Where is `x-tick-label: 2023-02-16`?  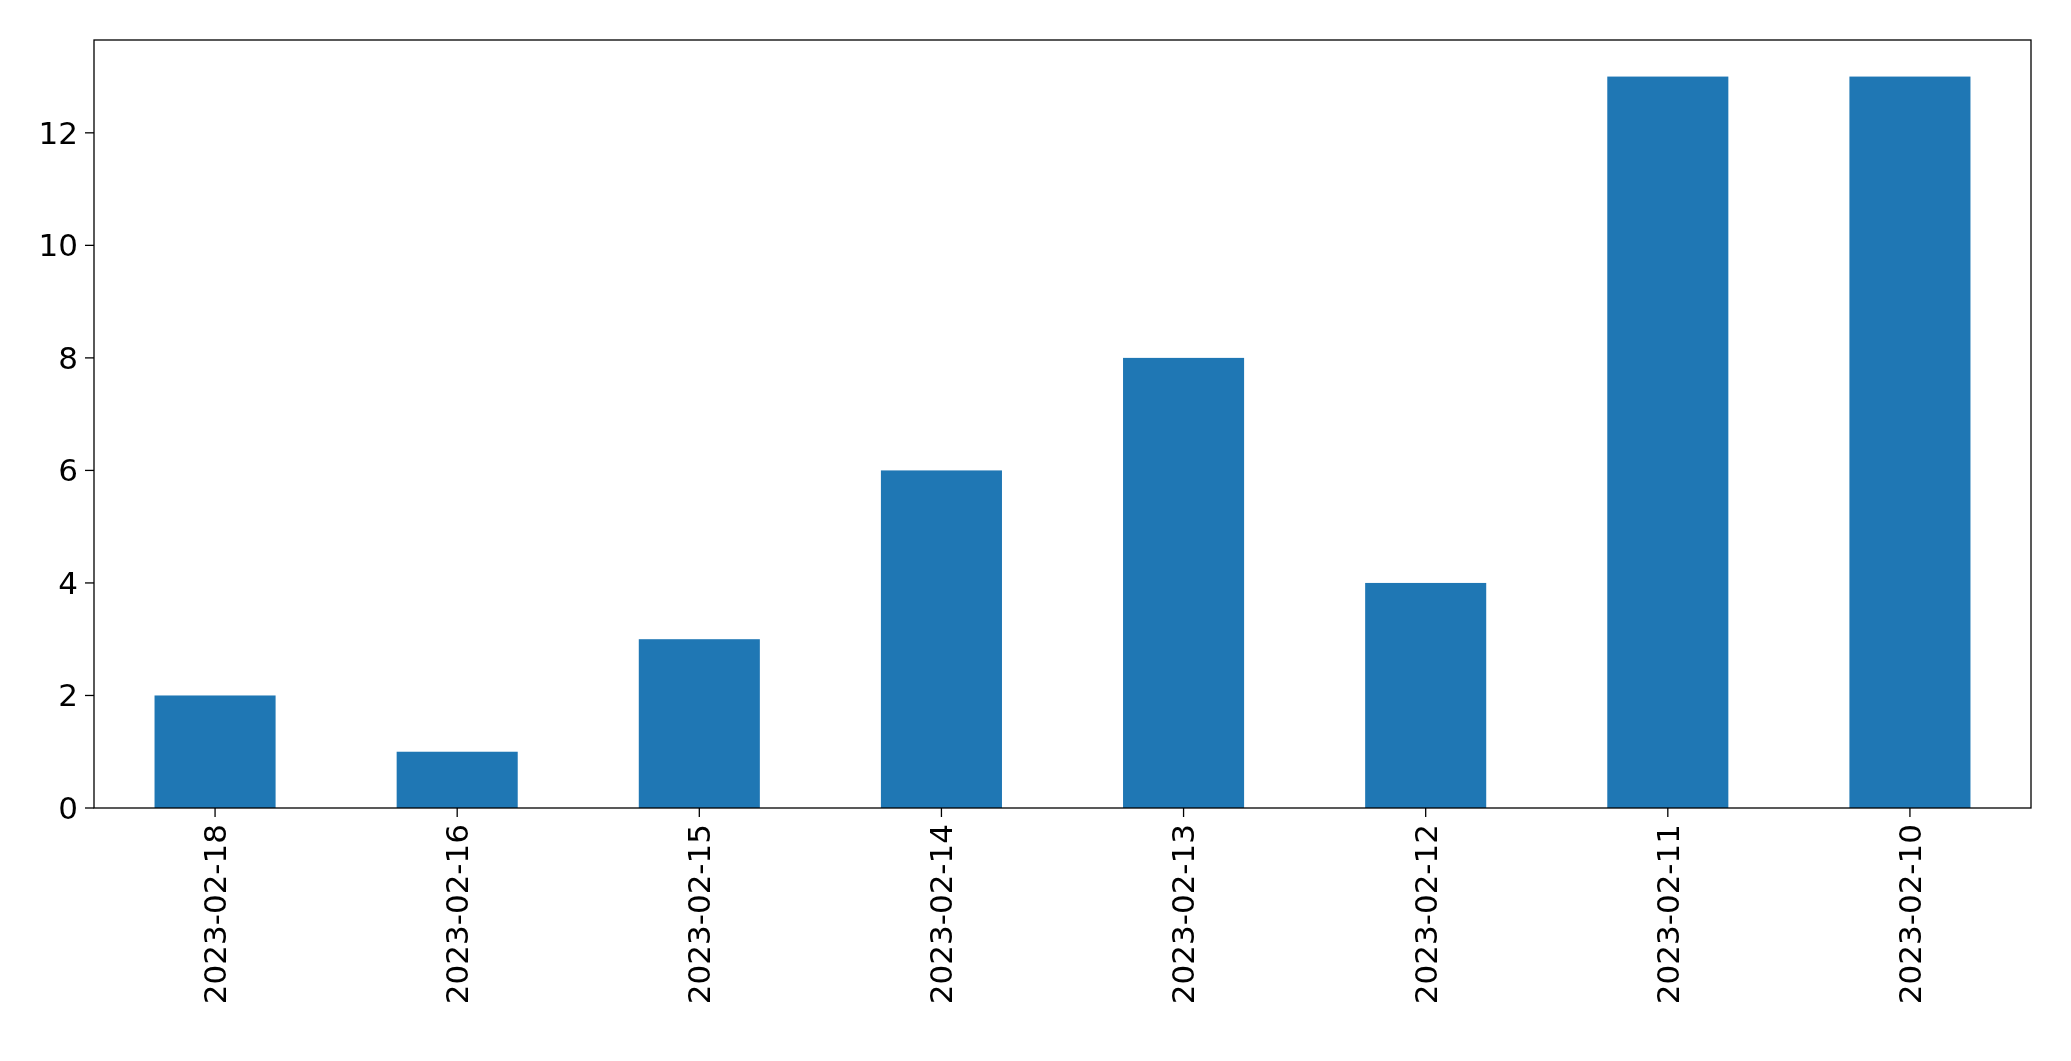 x-tick-label: 2023-02-16 is located at coordinates (457, 914).